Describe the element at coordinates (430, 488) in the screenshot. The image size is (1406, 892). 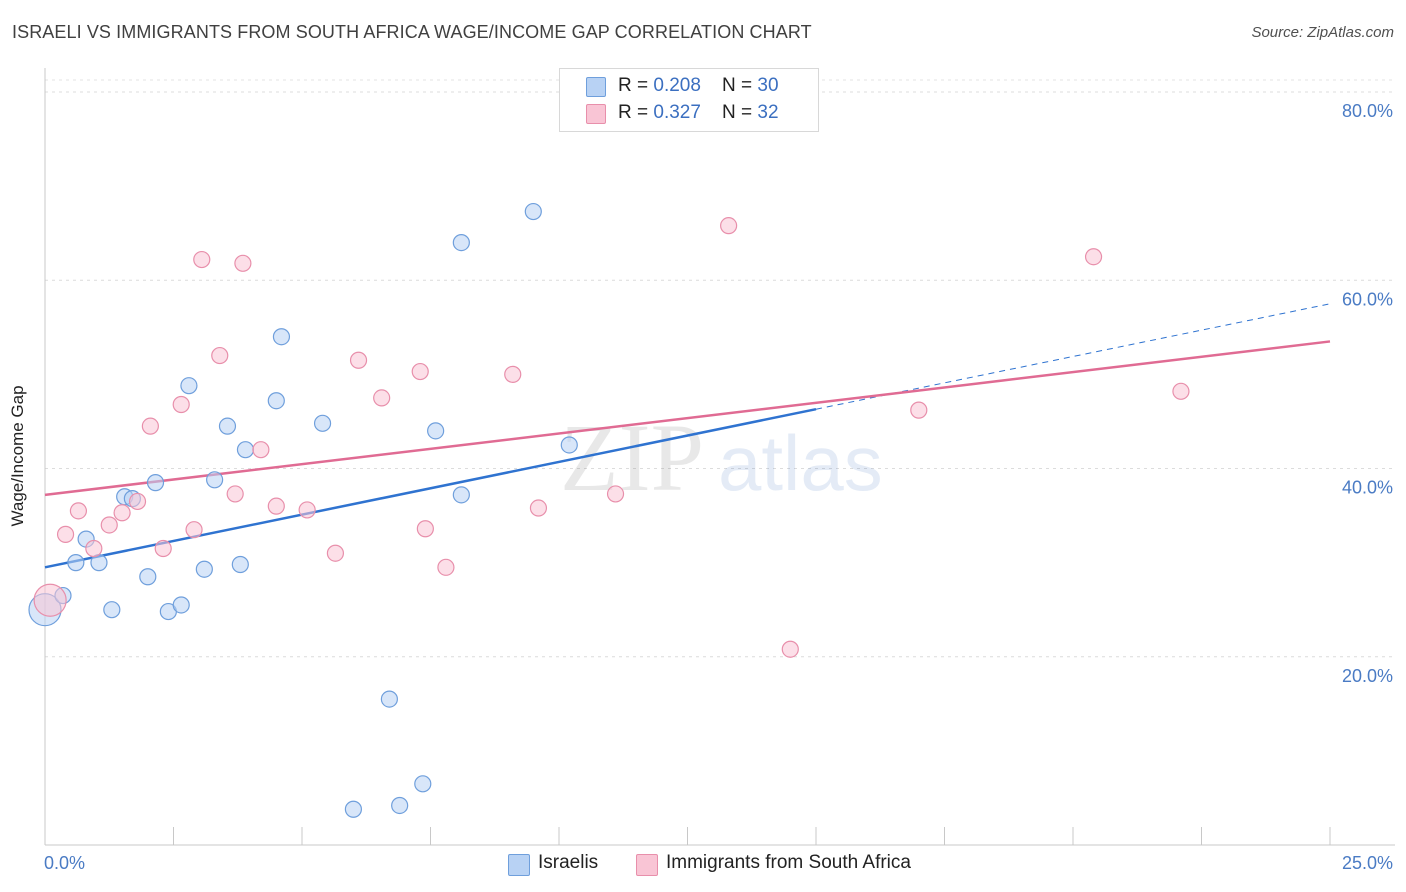
I see `trend-line-solid` at that location.